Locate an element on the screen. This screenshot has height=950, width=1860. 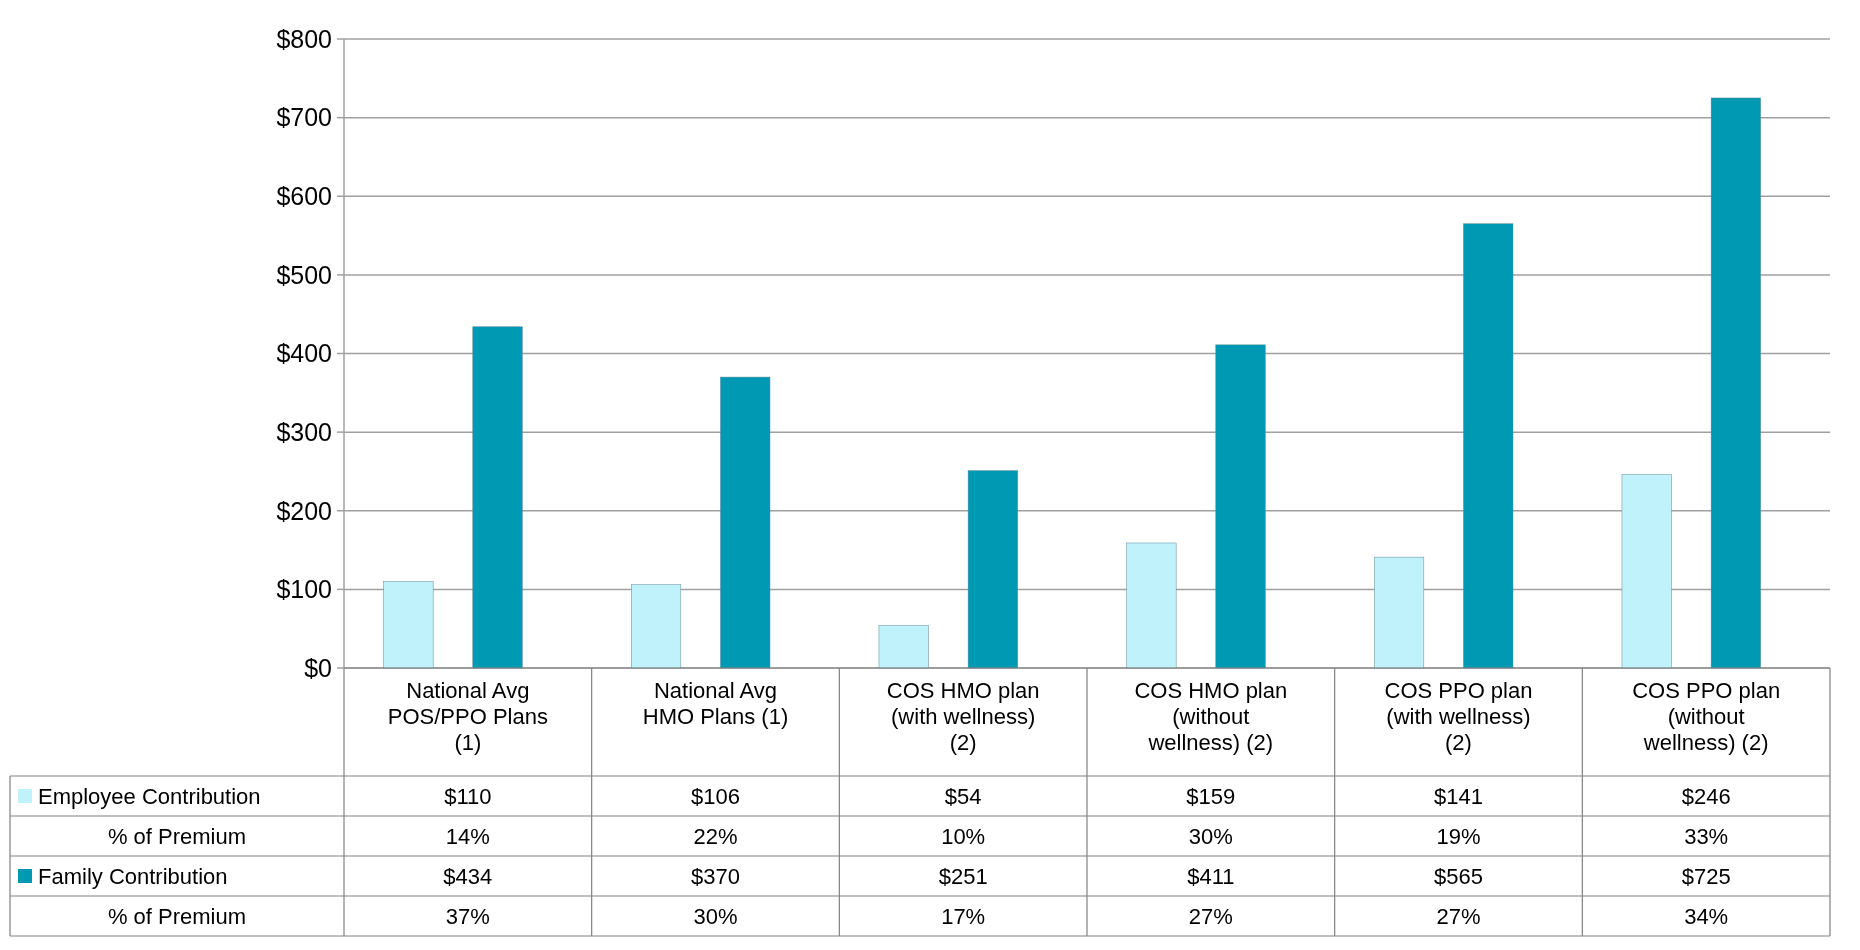
y-tick-label: $800 is located at coordinates (304, 38).